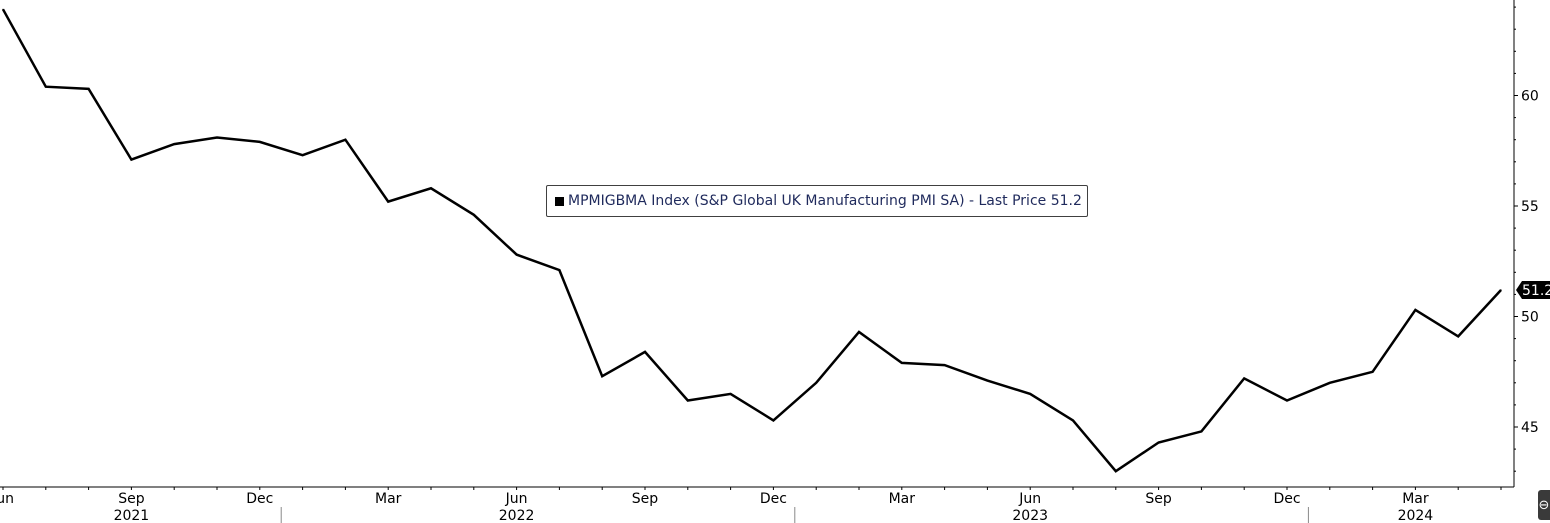  Describe the element at coordinates (1530, 428) in the screenshot. I see `y-tick-label: 45` at that location.